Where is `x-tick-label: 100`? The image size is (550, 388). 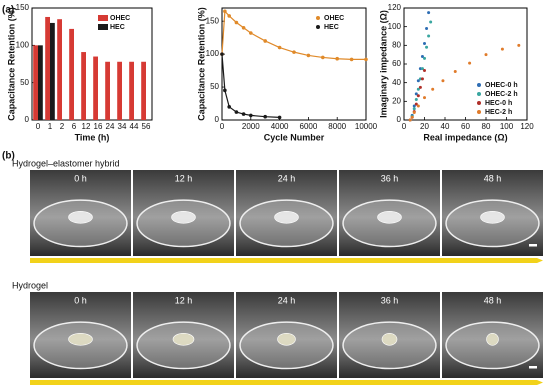 x-tick-label: 100 is located at coordinates (507, 126).